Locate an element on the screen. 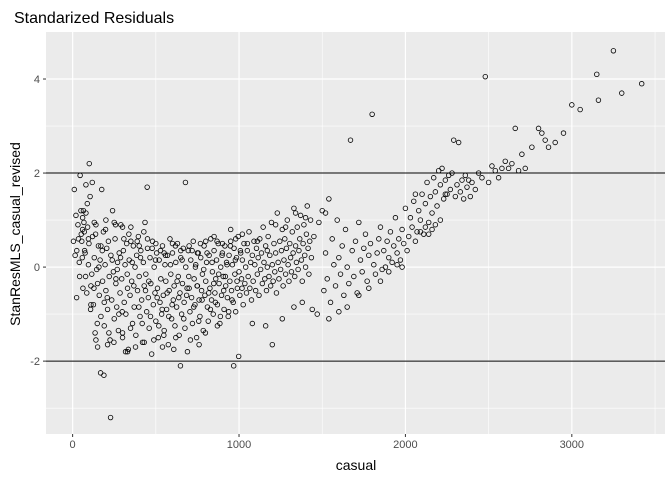  x-tick-label: 2000 is located at coordinates (405, 445).